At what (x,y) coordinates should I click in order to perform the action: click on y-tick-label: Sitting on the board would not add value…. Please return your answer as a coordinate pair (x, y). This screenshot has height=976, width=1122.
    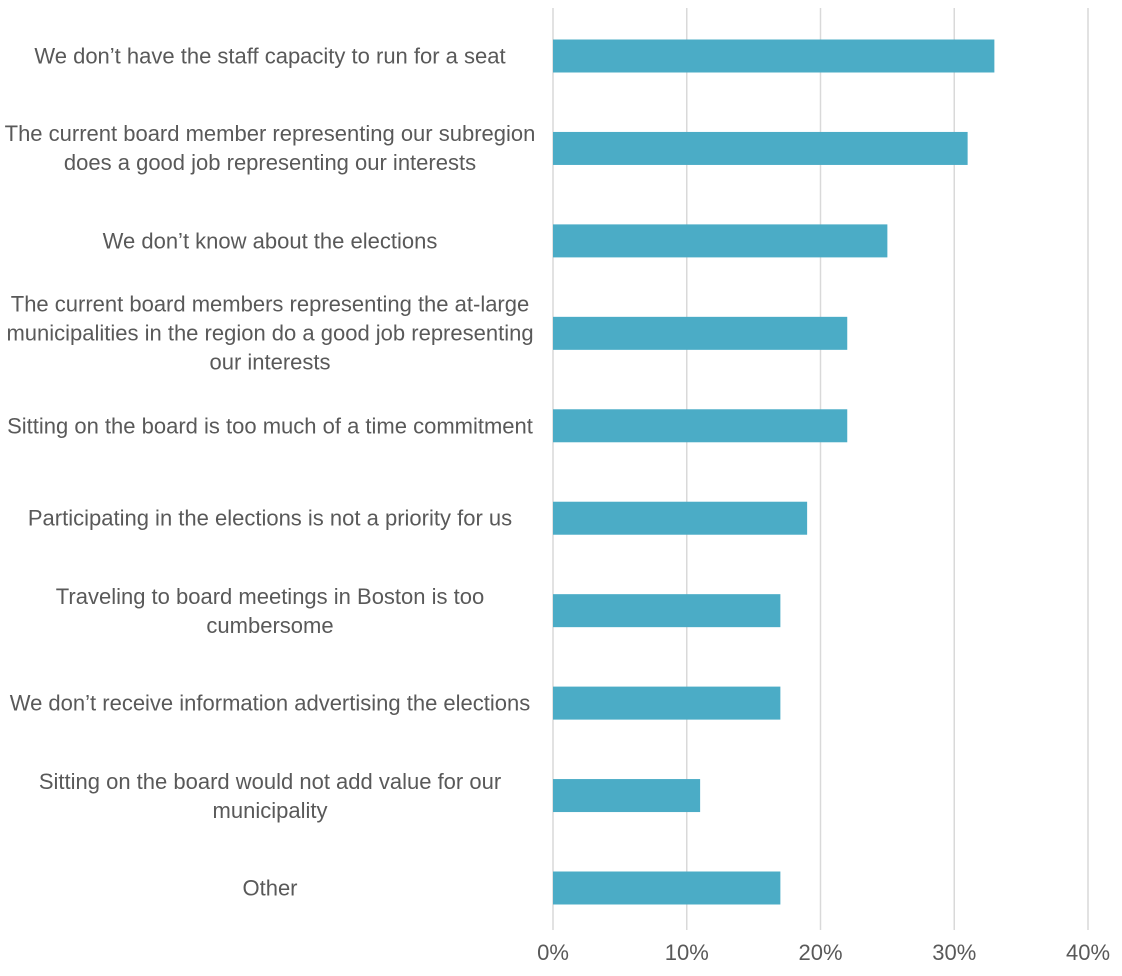
    Looking at the image, I should click on (270, 795).